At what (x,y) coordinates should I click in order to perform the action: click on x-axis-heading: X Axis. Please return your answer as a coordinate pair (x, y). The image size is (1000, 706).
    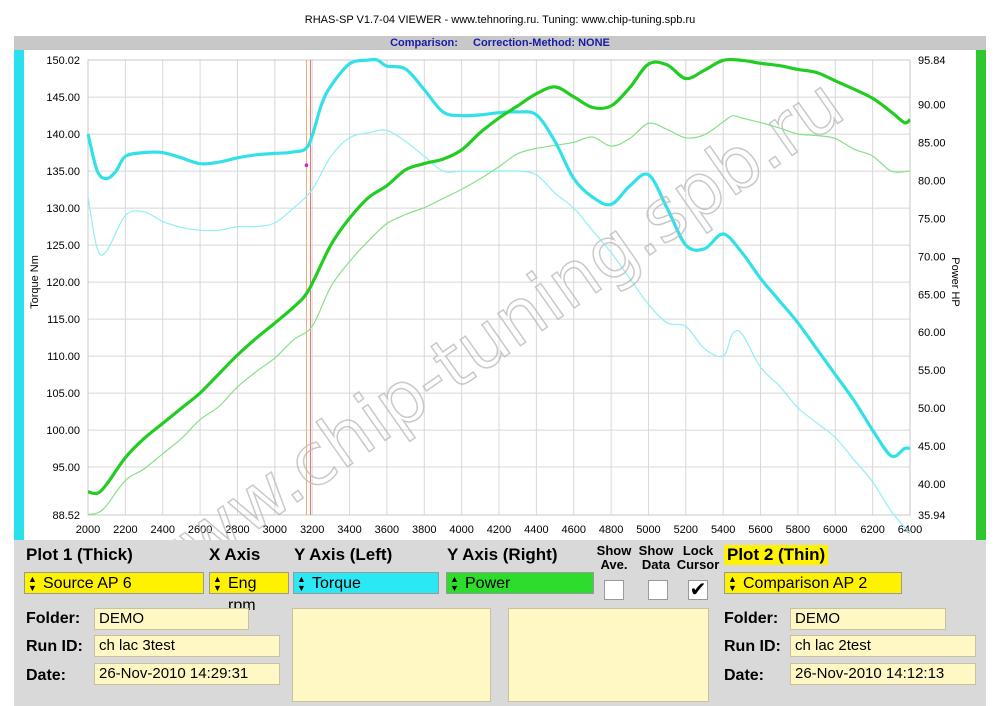
    Looking at the image, I should click on (235, 554).